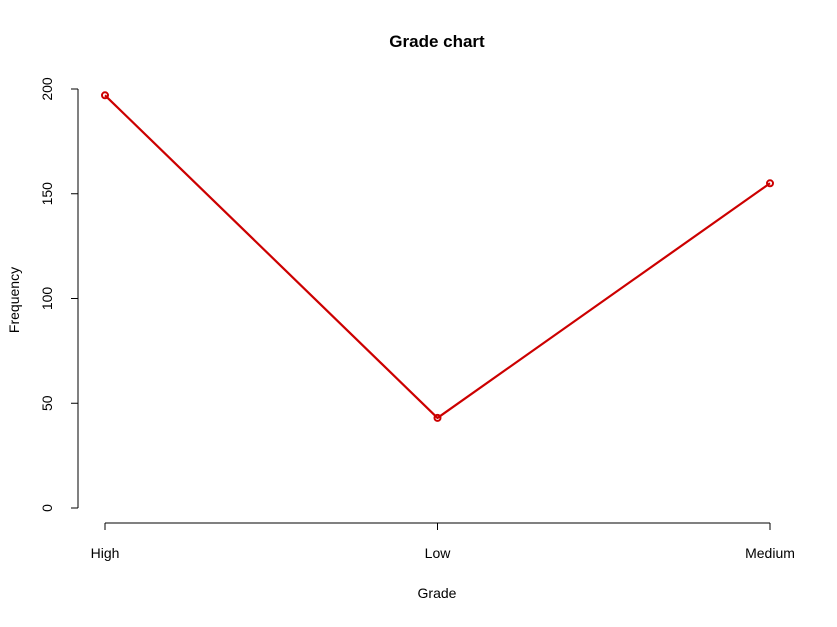 This screenshot has width=837, height=627. Describe the element at coordinates (47, 194) in the screenshot. I see `y-tick-label: 150` at that location.